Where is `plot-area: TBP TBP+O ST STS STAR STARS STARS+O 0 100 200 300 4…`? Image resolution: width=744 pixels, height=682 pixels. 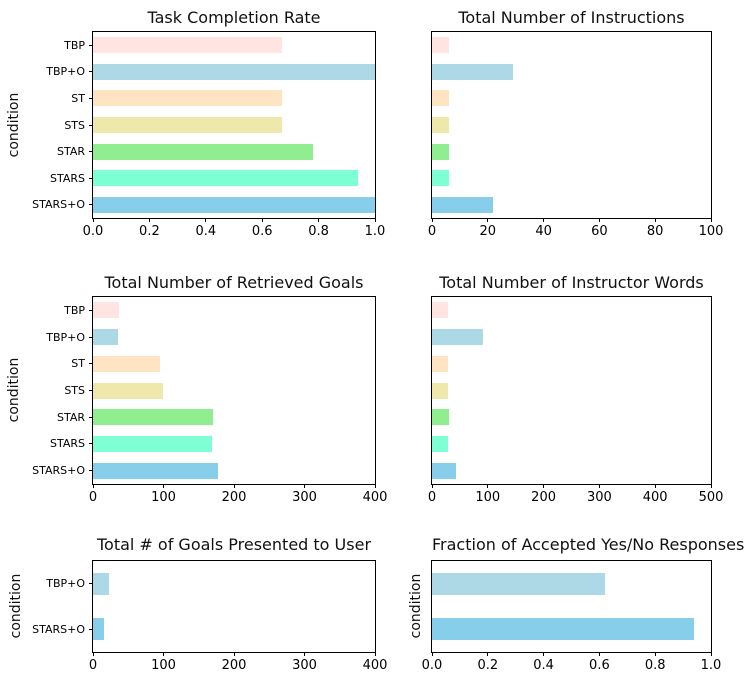
plot-area: TBP TBP+O ST STS STAR STARS STARS+O 0 100 200 300 4… is located at coordinates (209, 400).